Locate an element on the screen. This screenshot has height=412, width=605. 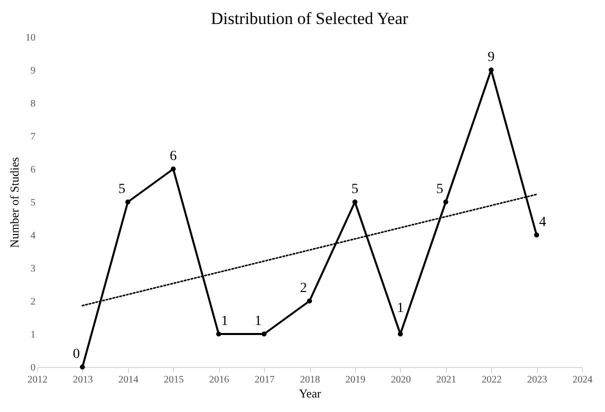
y-tick-label: 2 is located at coordinates (33, 302).